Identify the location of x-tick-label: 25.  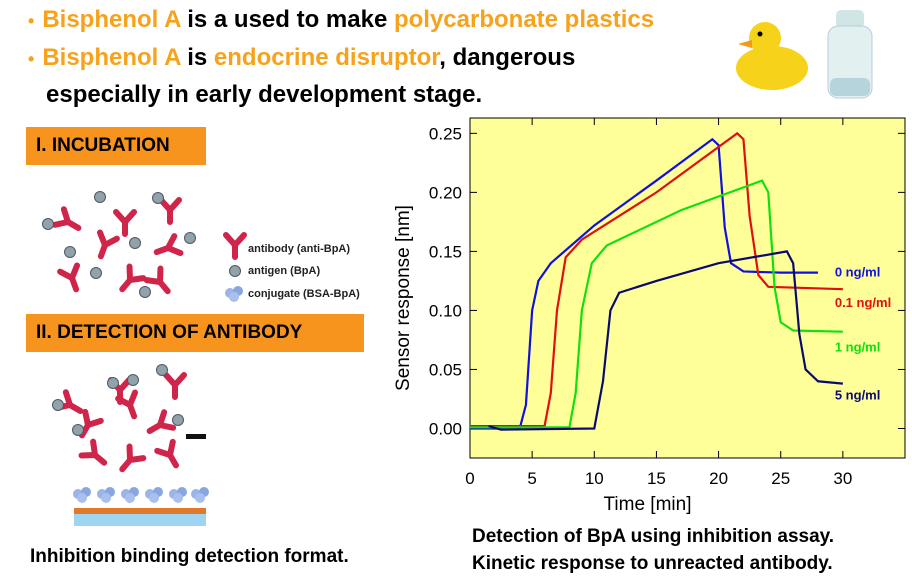
(780, 478).